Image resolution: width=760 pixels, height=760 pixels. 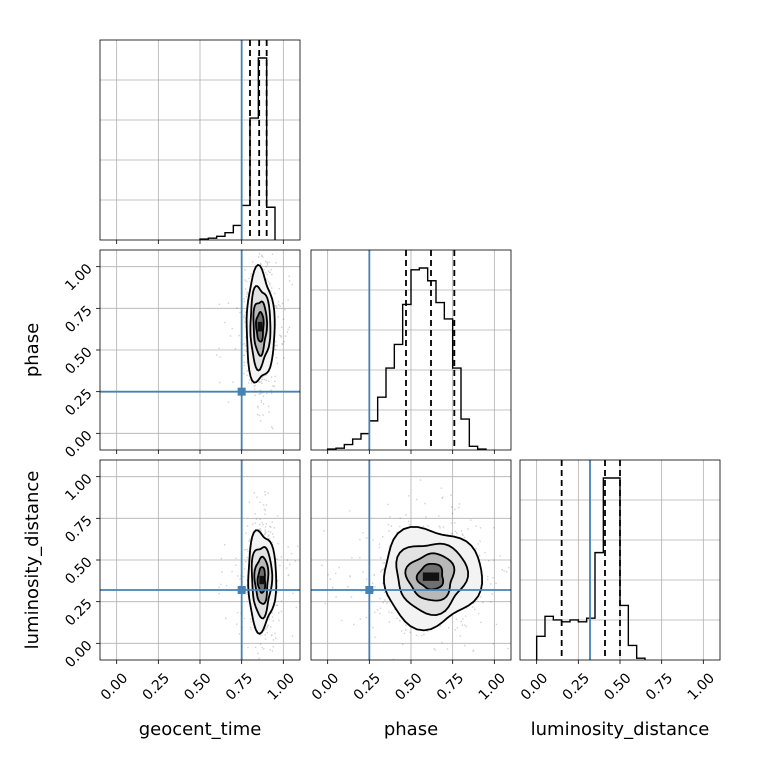 What do you see at coordinates (408, 686) in the screenshot?
I see `tick-label-x-phase: 0.50` at bounding box center [408, 686].